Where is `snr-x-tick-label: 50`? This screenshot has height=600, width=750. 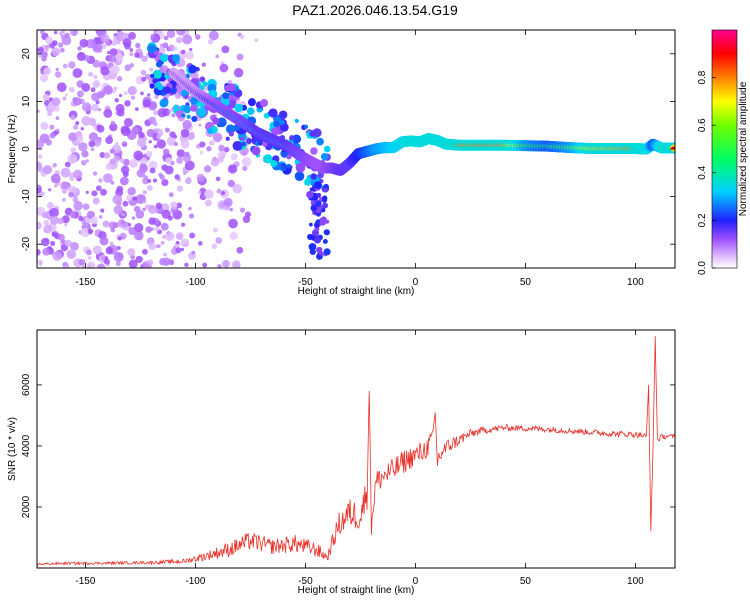
snr-x-tick-label: 50 is located at coordinates (526, 581).